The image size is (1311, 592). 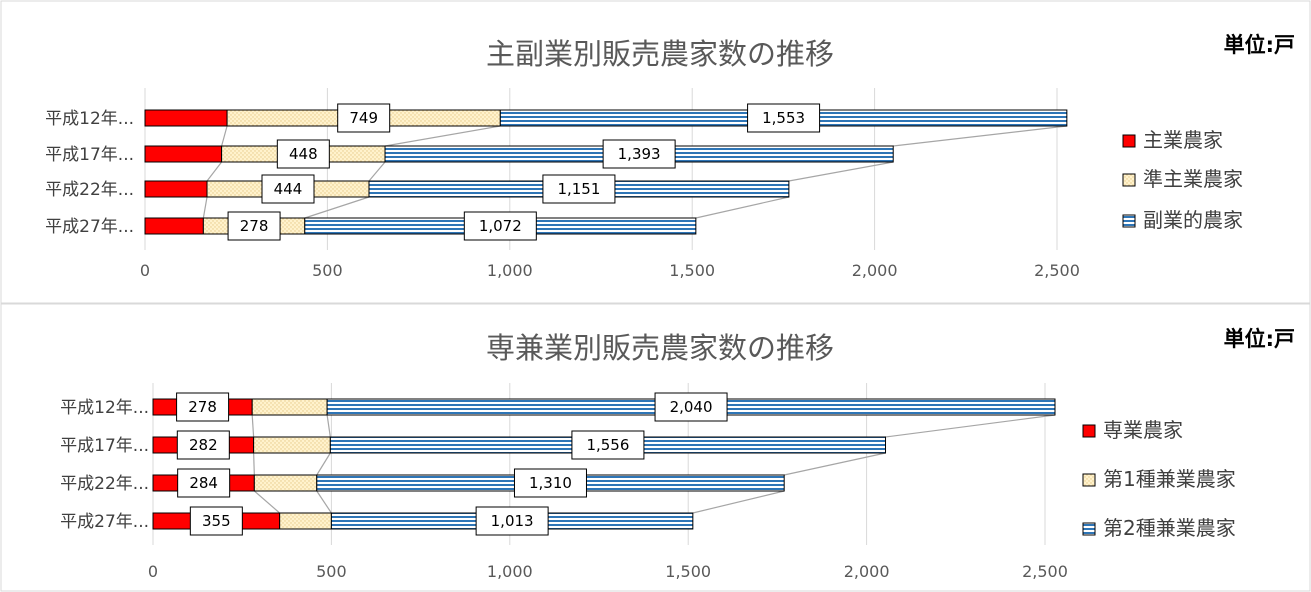 I want to click on data-label-text: 284, so click(x=203, y=483).